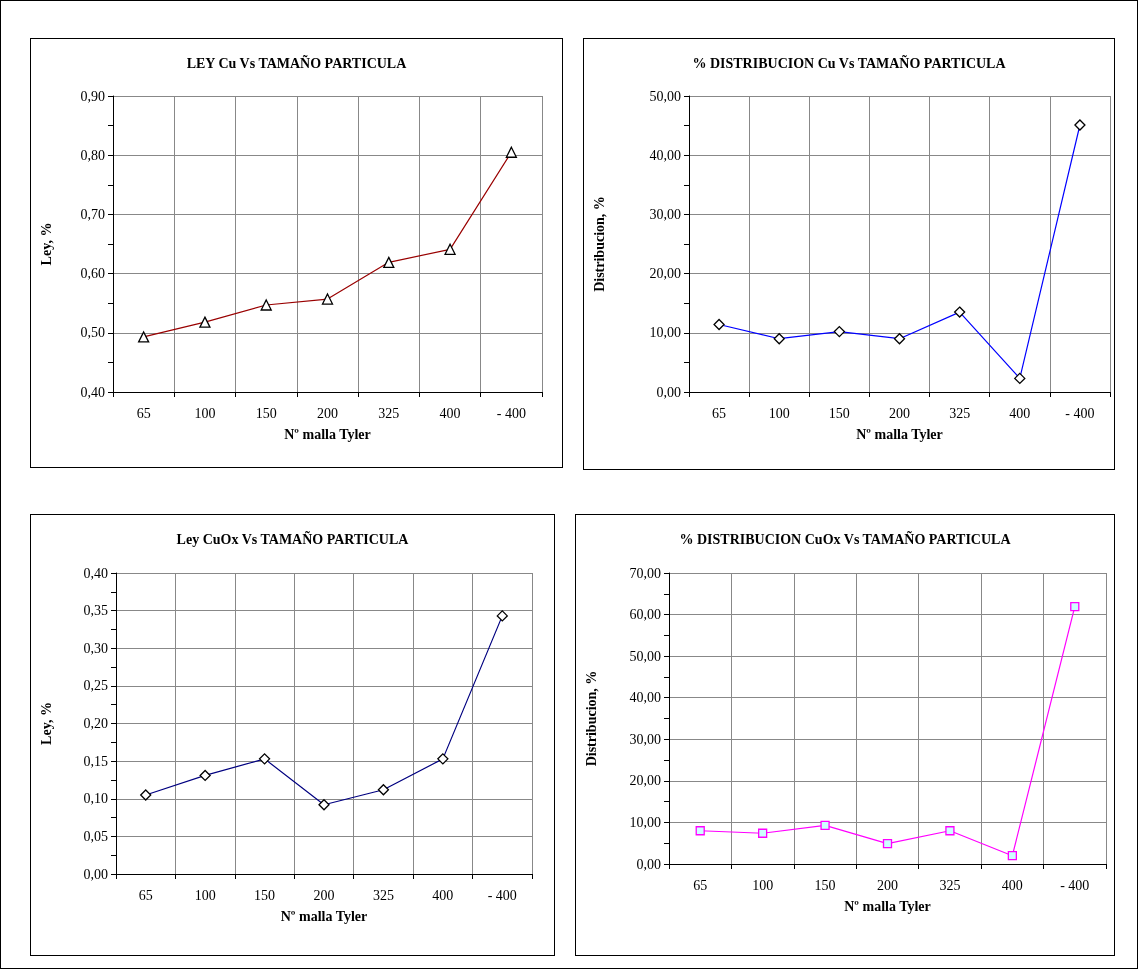 This screenshot has height=969, width=1138. What do you see at coordinates (92, 155) in the screenshot?
I see `y-tick-label: 0,80` at bounding box center [92, 155].